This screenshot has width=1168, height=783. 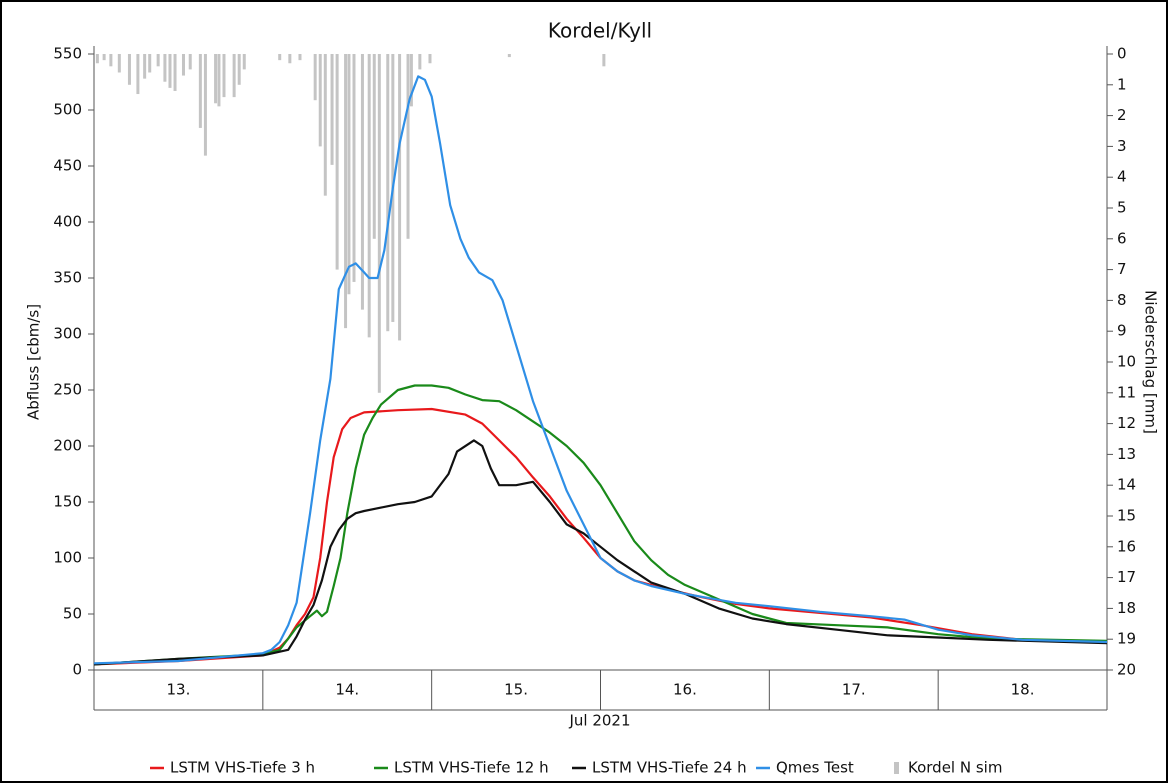 I want to click on y-tick-label: 300, so click(x=67, y=334).